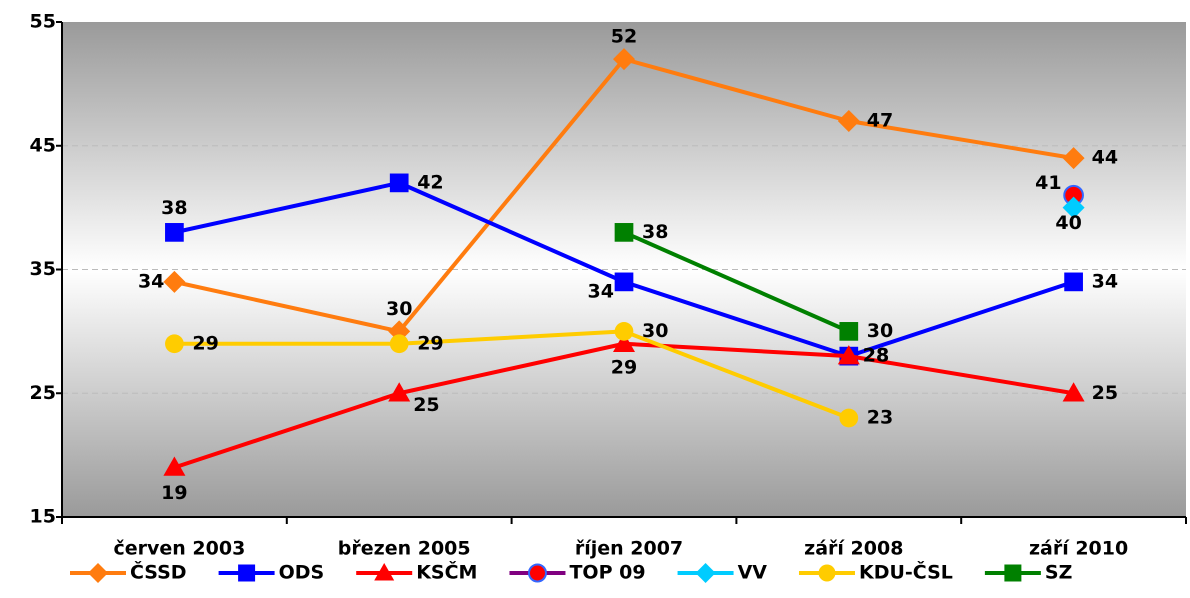 This screenshot has width=1190, height=598. I want to click on data-label: 19, so click(174, 493).